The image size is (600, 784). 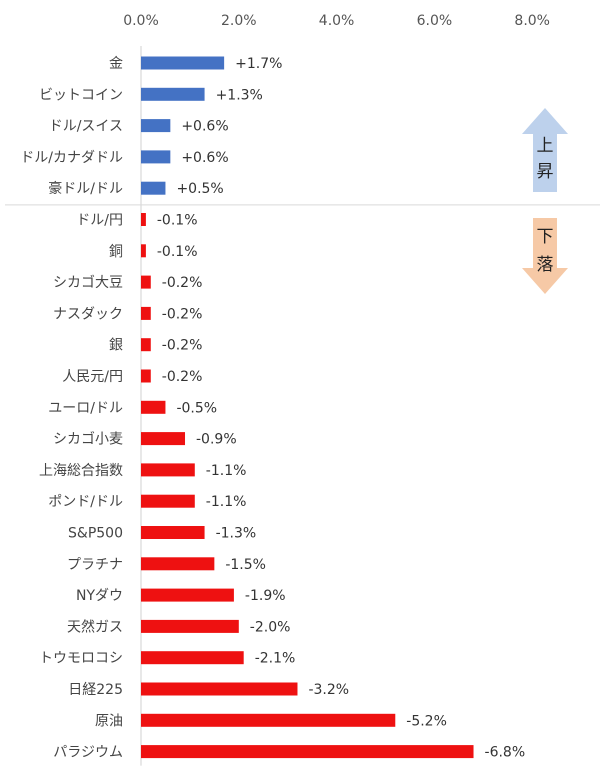 What do you see at coordinates (95, 534) in the screenshot?
I see `category-label: S&P500` at bounding box center [95, 534].